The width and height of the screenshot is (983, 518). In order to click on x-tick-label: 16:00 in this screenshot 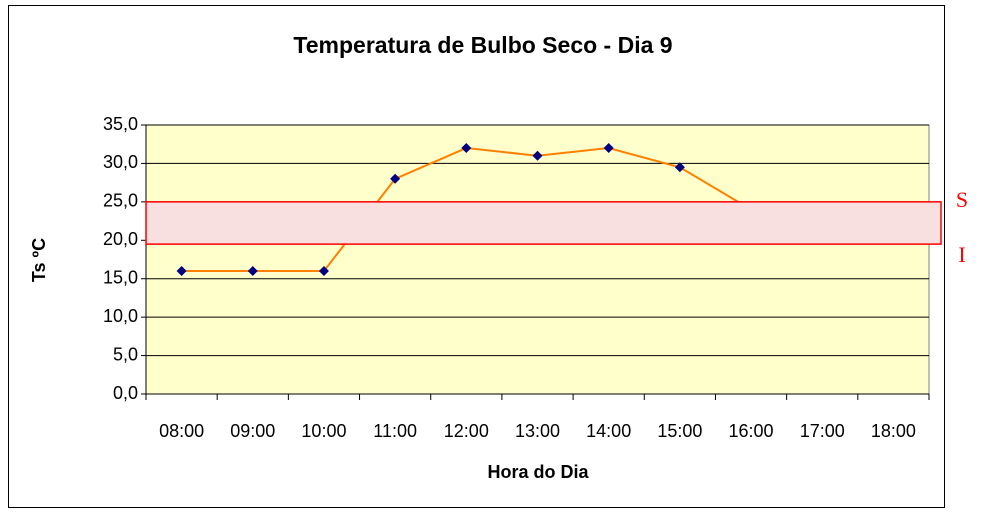, I will do `click(751, 431)`.